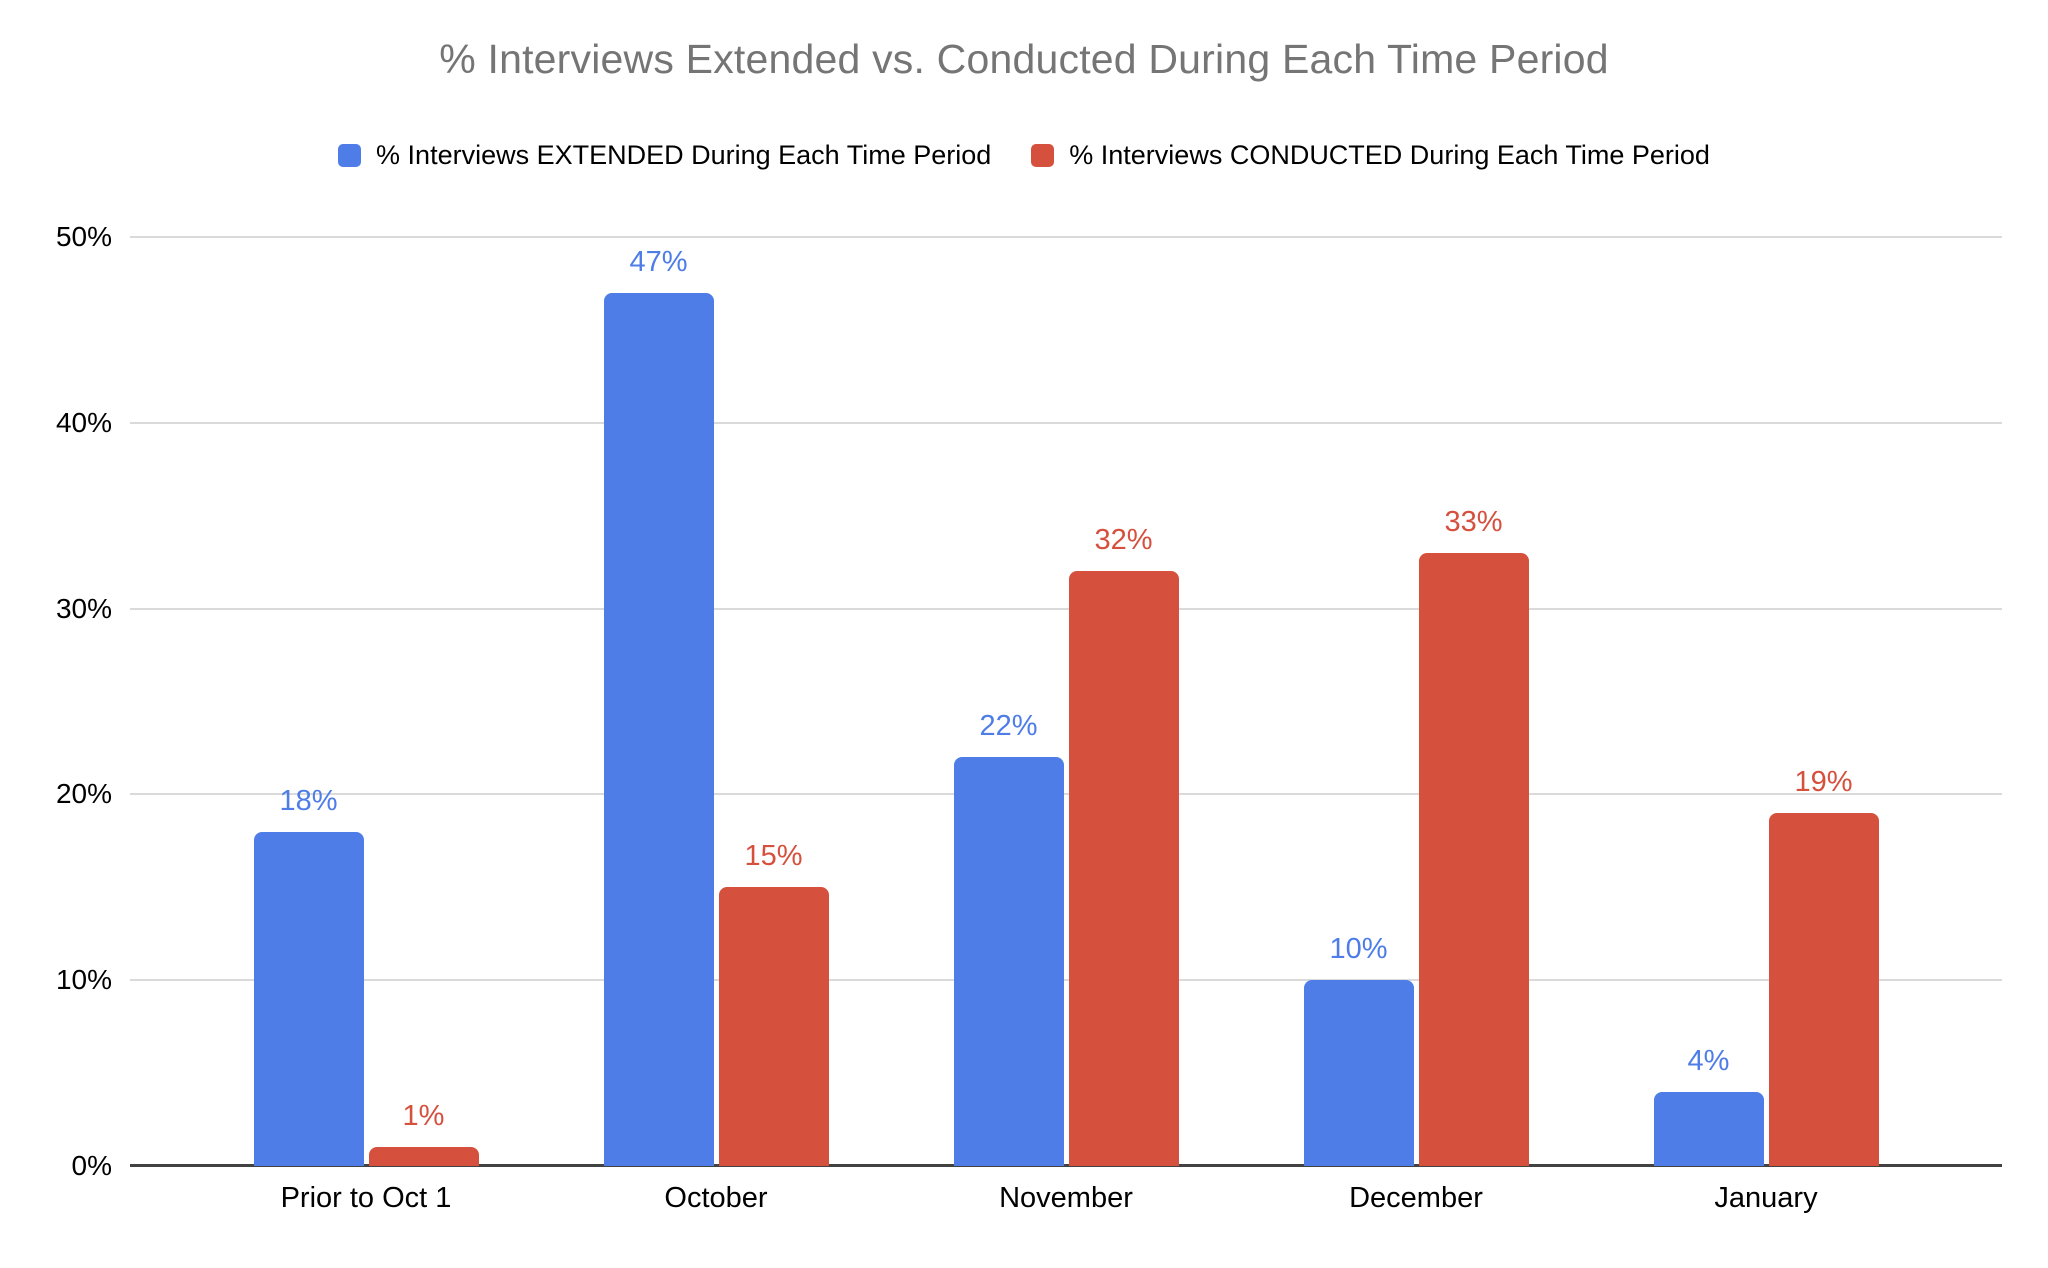 Image resolution: width=2048 pixels, height=1268 pixels. Describe the element at coordinates (658, 261) in the screenshot. I see `bar-label-extended-october: 47%` at that location.